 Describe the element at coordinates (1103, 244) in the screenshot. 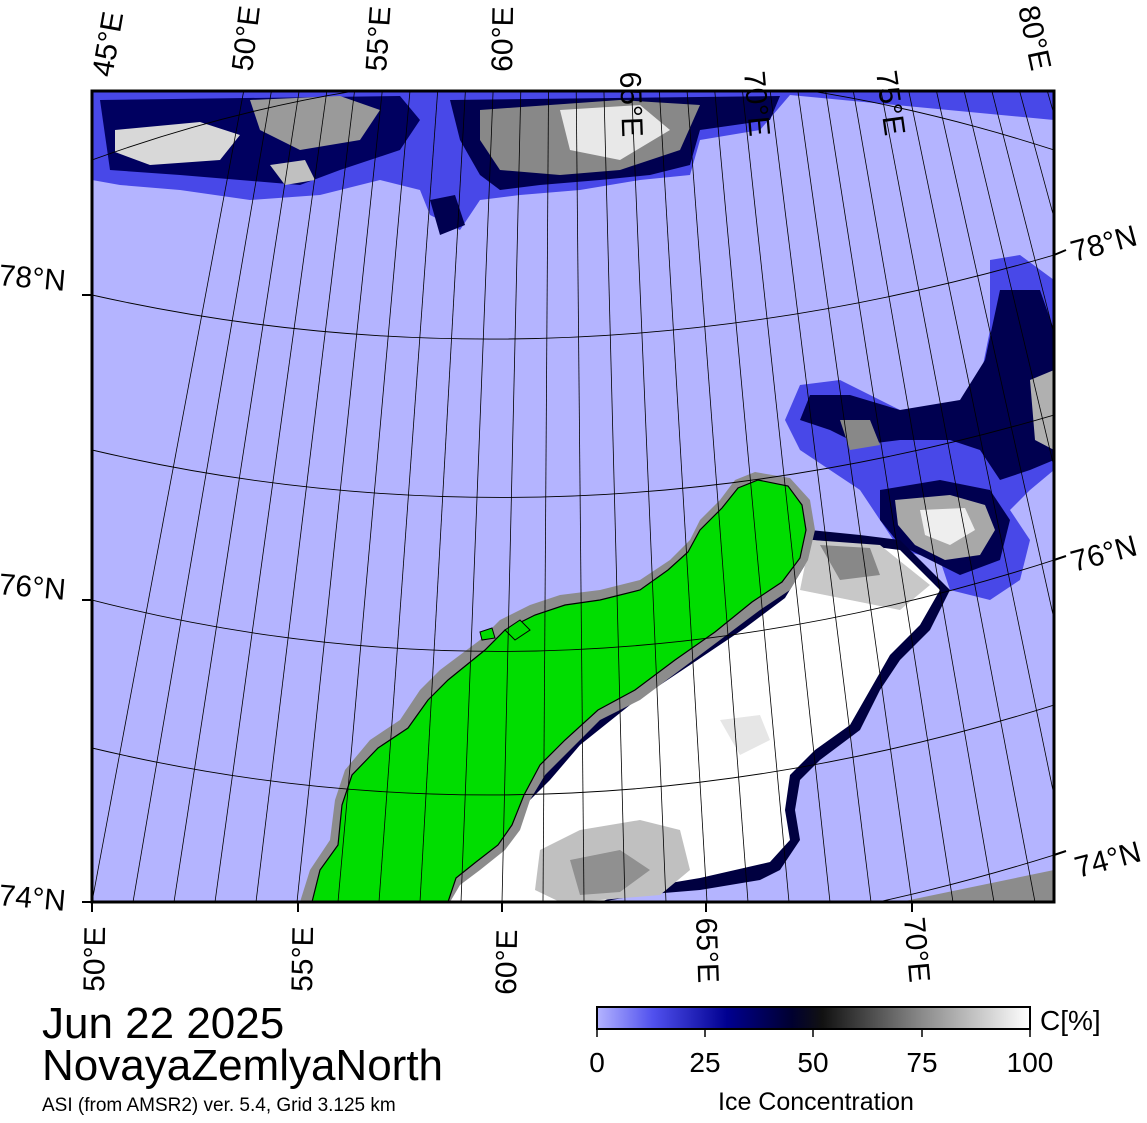

I see `right-lat-label: 78°N` at that location.